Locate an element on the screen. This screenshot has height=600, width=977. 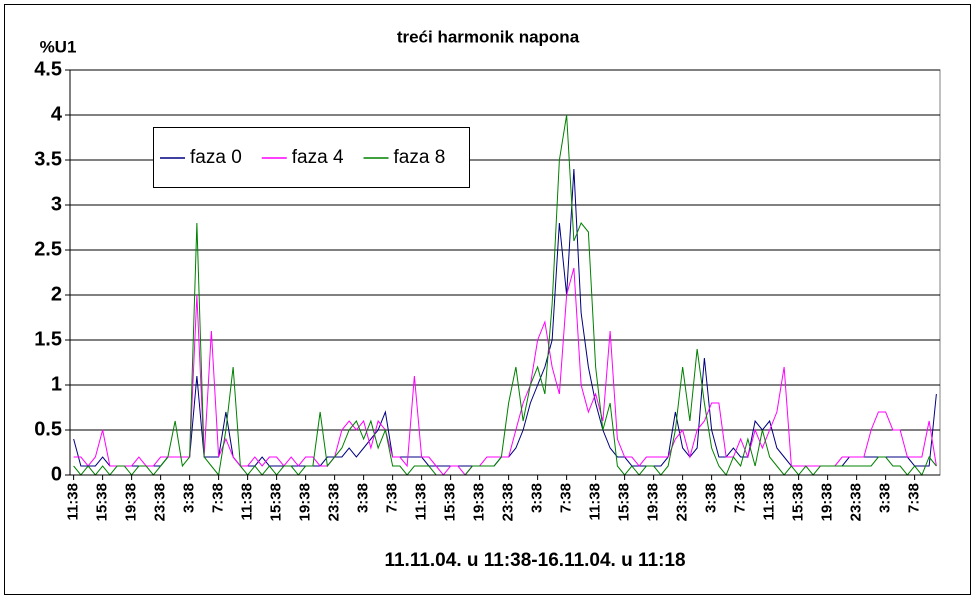
y-tick-label: 2 is located at coordinates (56, 294).